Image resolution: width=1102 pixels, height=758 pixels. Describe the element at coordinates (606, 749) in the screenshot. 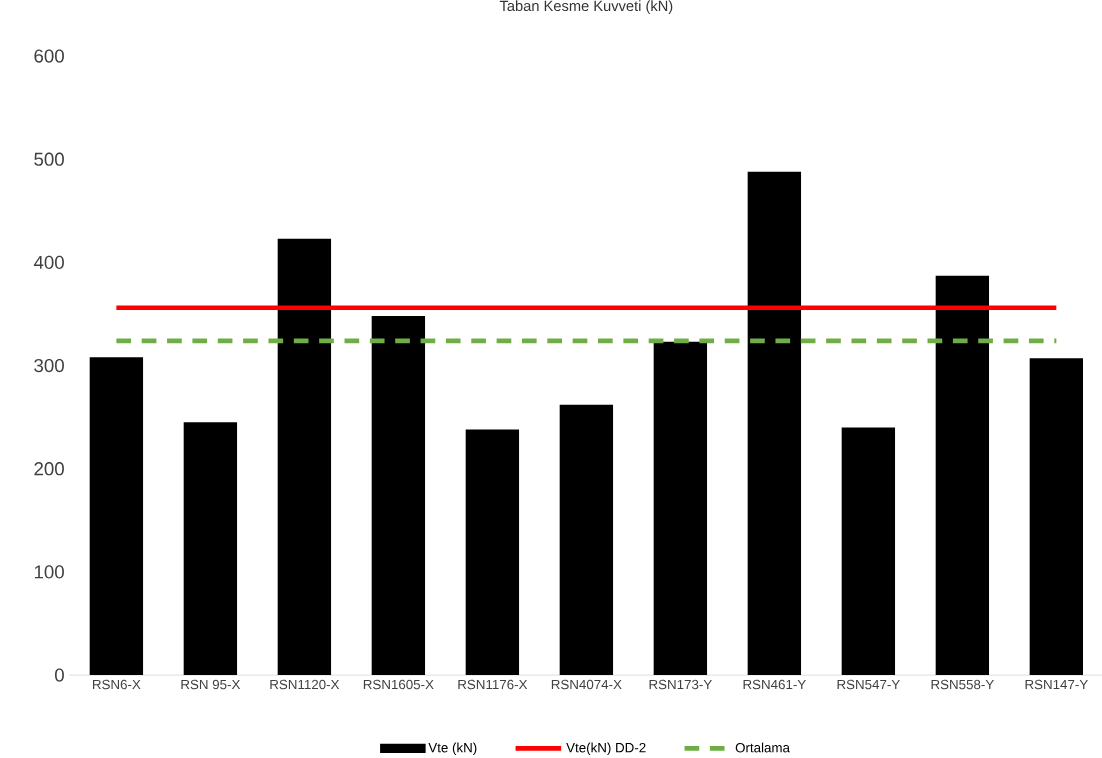

I see `legend-label: Vte(kN) DD-2` at that location.